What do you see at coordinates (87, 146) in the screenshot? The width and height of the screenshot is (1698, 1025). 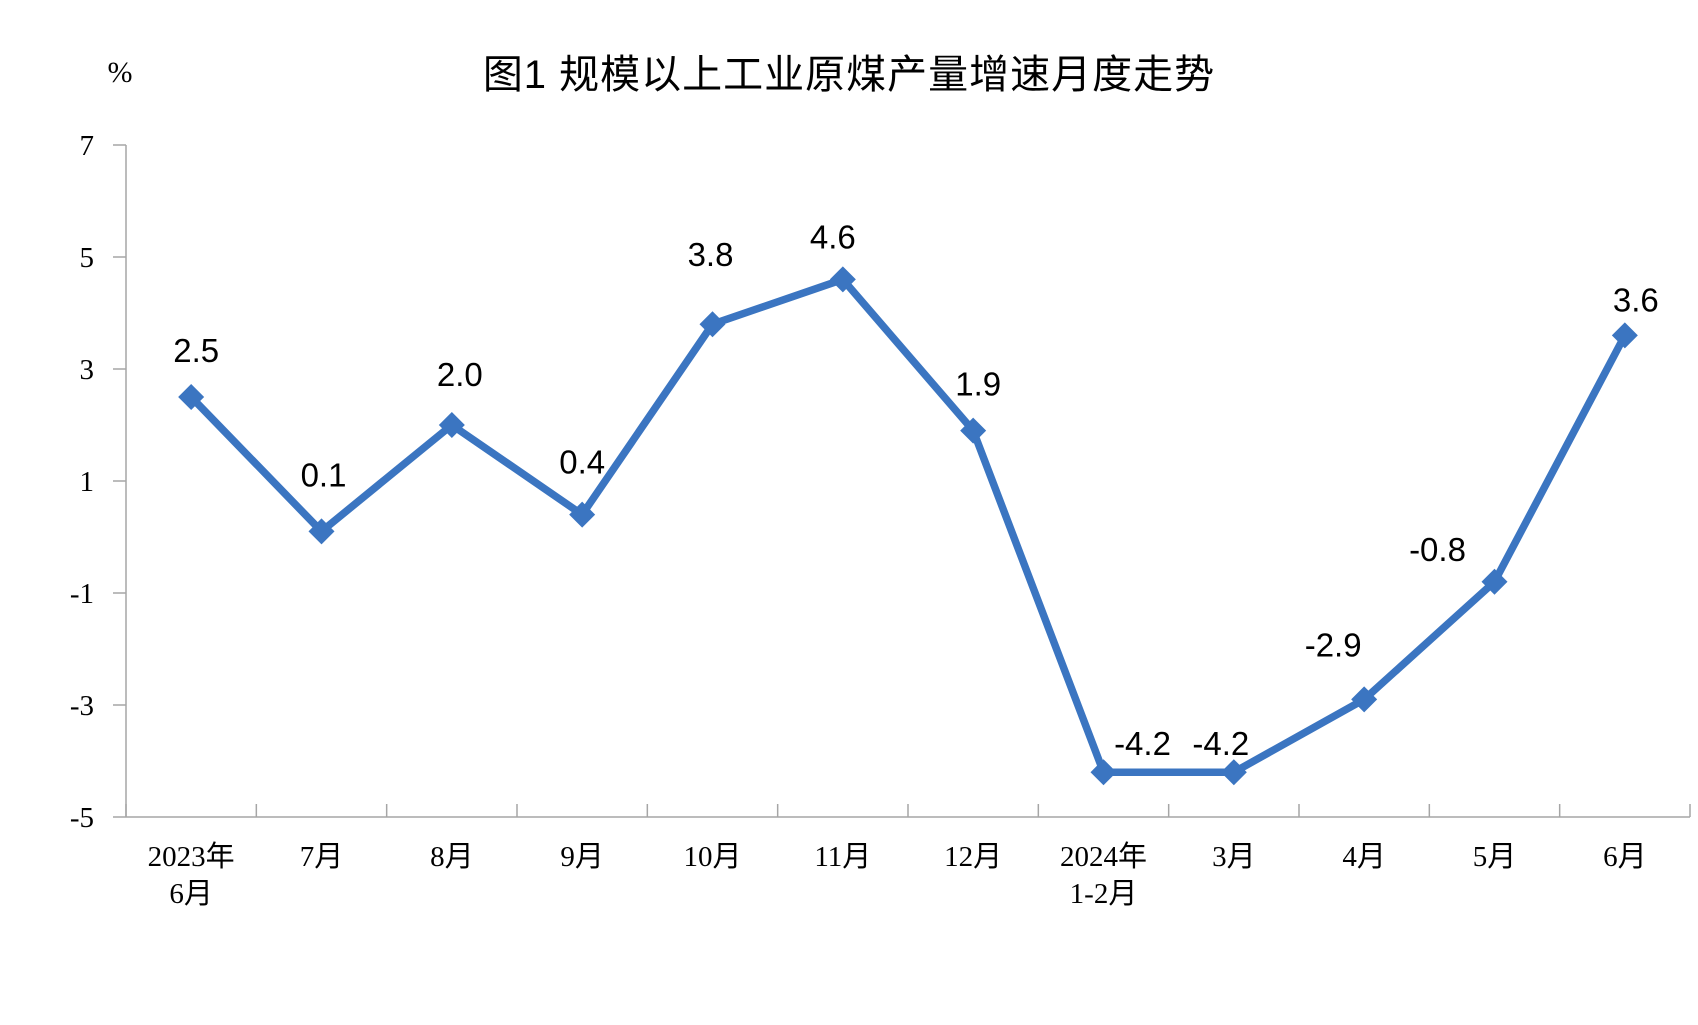 I see `y-tick-label: 7` at bounding box center [87, 146].